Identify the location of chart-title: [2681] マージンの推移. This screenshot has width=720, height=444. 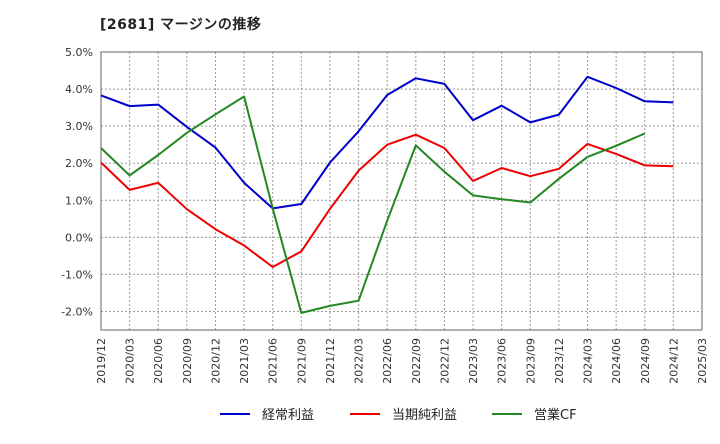
(181, 25).